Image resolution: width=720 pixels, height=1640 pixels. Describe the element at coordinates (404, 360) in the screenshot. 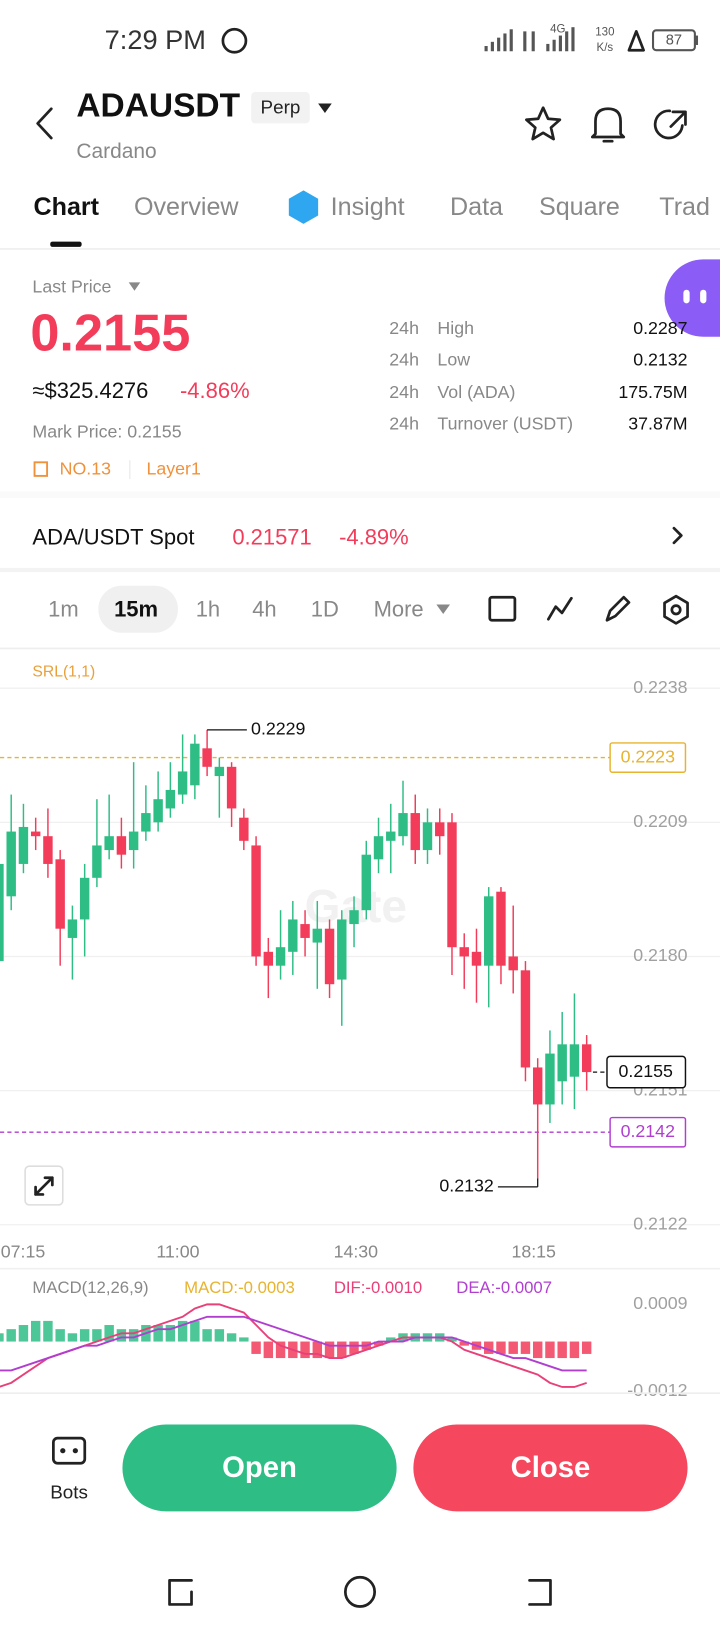

I see `stat-period: 24h` at that location.